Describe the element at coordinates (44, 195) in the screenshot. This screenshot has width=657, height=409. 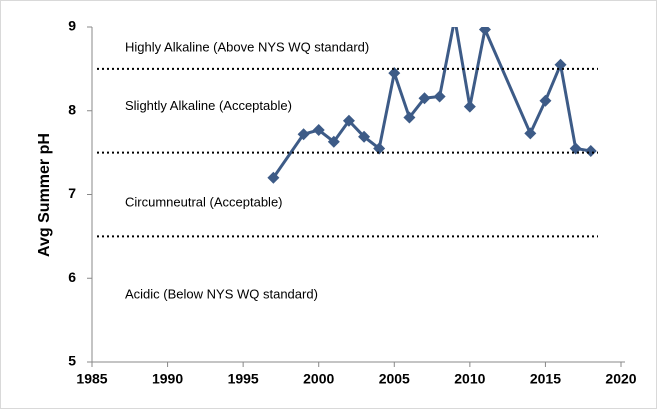
I see `y-axis-label: Avg Summer pH` at that location.